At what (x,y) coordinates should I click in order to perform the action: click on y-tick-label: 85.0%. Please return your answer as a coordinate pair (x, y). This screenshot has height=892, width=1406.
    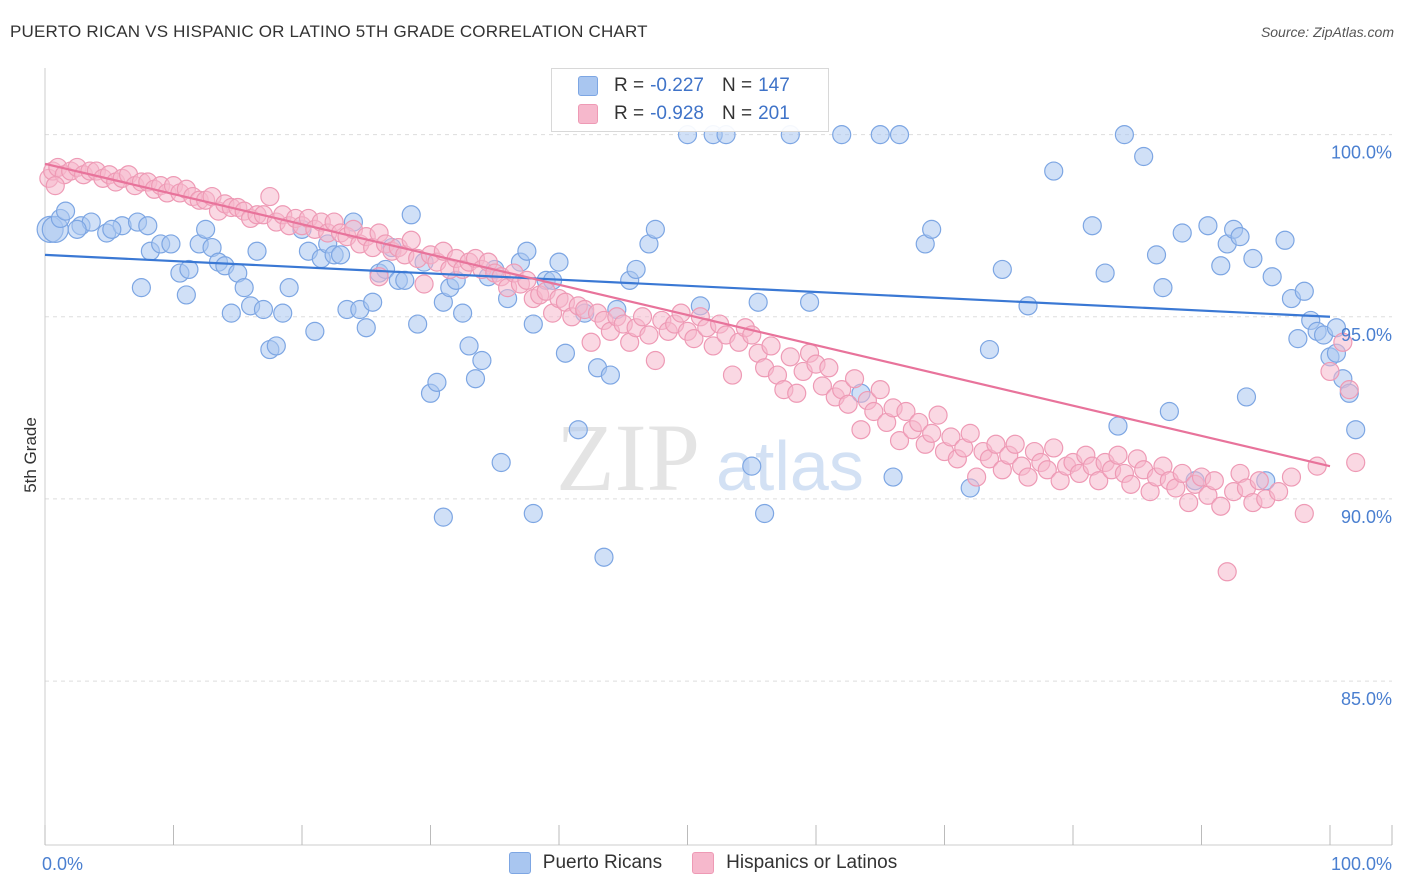
    Looking at the image, I should click on (1366, 699).